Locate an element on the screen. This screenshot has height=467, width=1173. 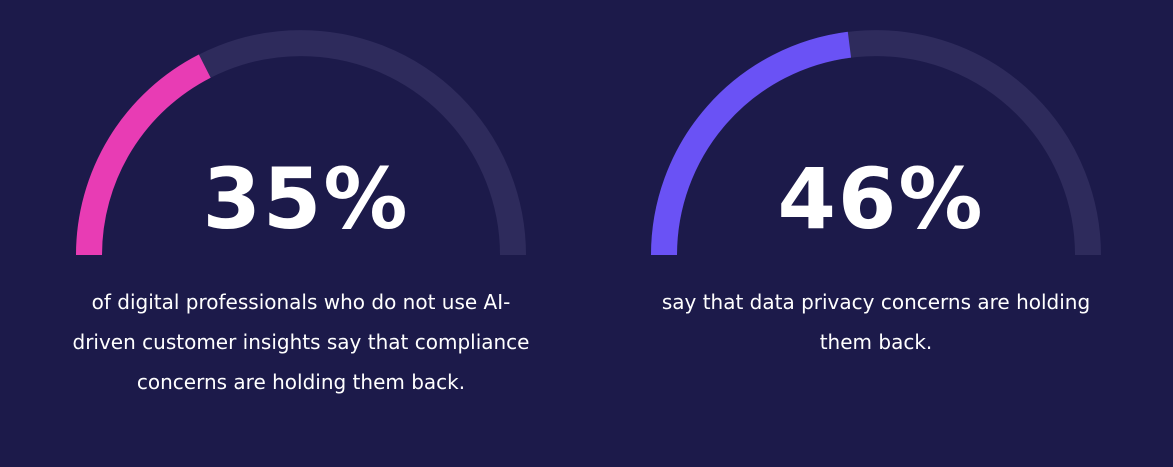
gauge-value: 35% is located at coordinates (305, 199).